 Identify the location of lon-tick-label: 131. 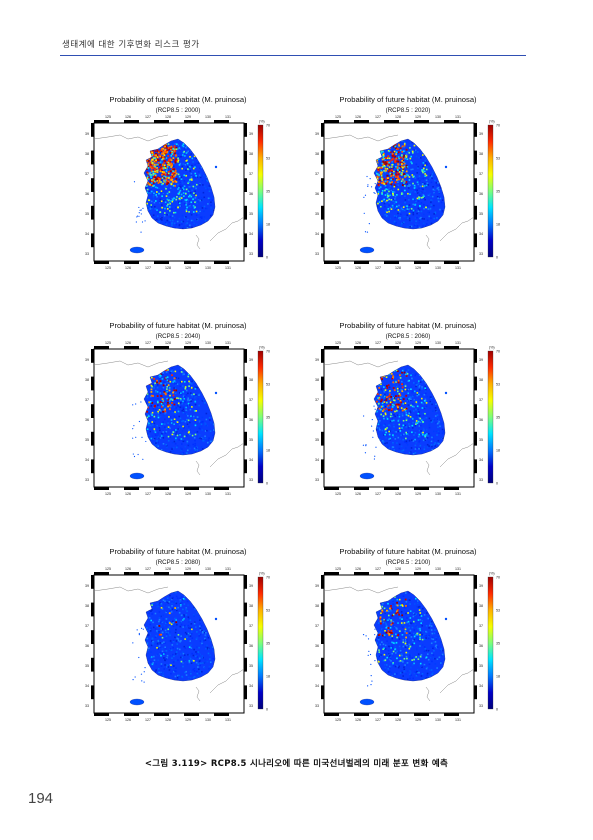
(458, 343).